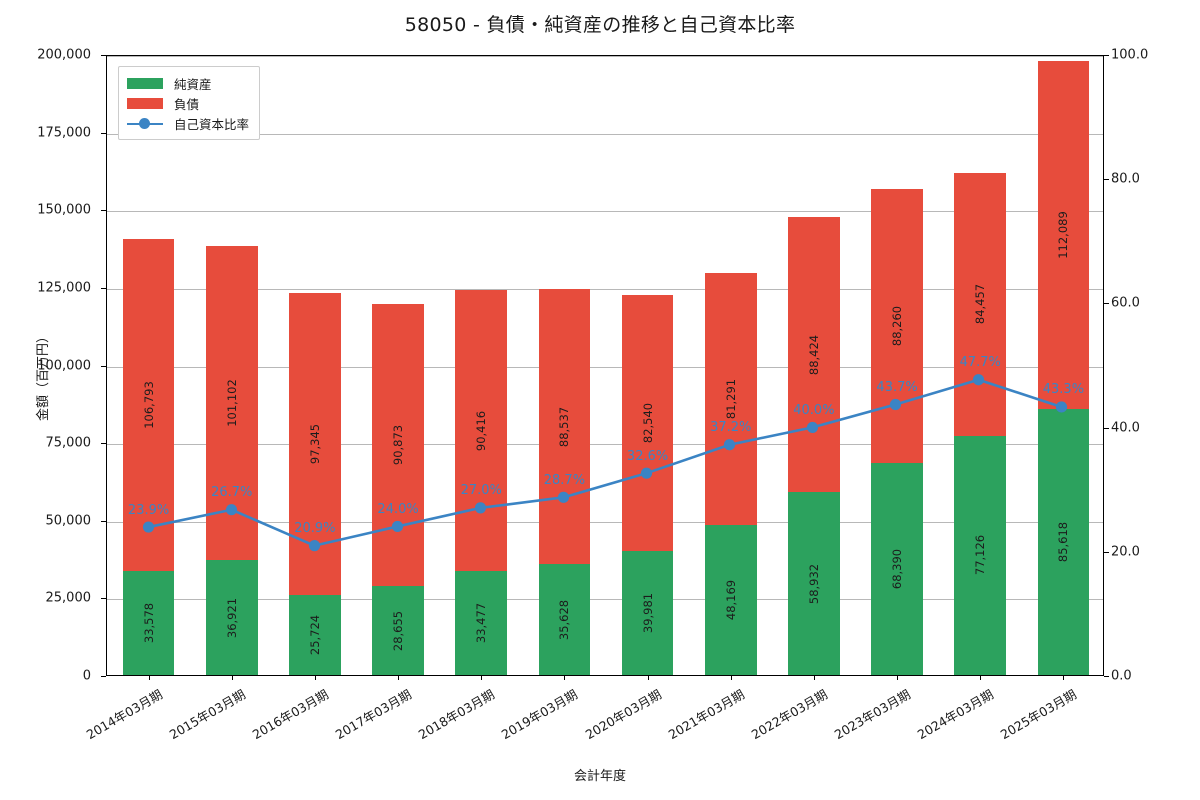 The height and width of the screenshot is (800, 1200). I want to click on y-axis-left-tick-label: 150,000, so click(64, 210).